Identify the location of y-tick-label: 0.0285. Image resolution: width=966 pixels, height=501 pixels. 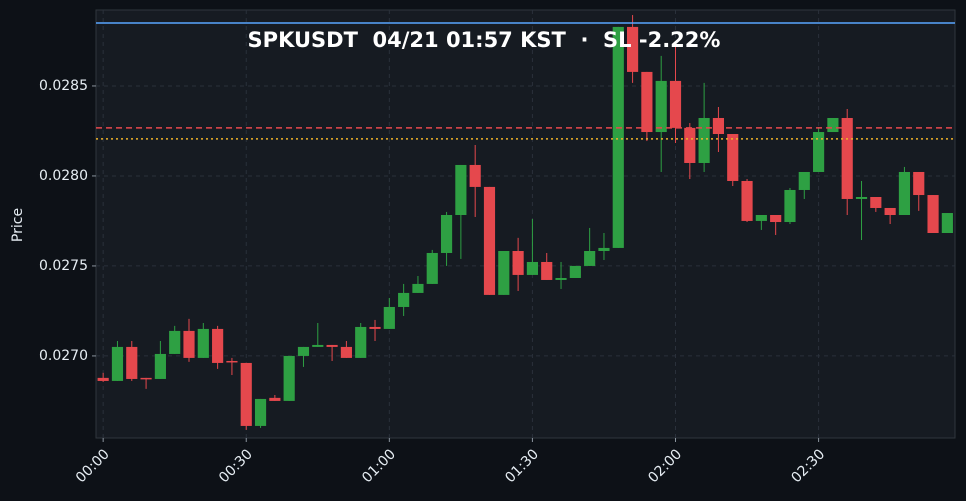
(63, 86).